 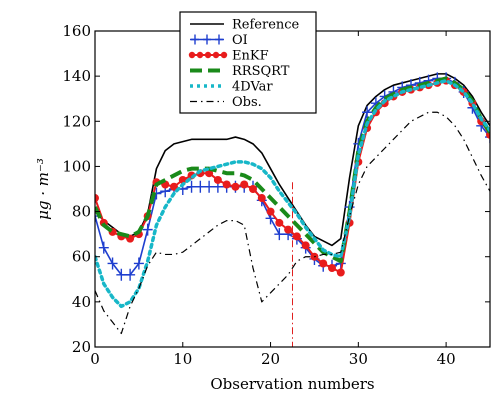 What do you see at coordinates (292, 384) in the screenshot?
I see `x-axis-label: Observation numbers` at bounding box center [292, 384].